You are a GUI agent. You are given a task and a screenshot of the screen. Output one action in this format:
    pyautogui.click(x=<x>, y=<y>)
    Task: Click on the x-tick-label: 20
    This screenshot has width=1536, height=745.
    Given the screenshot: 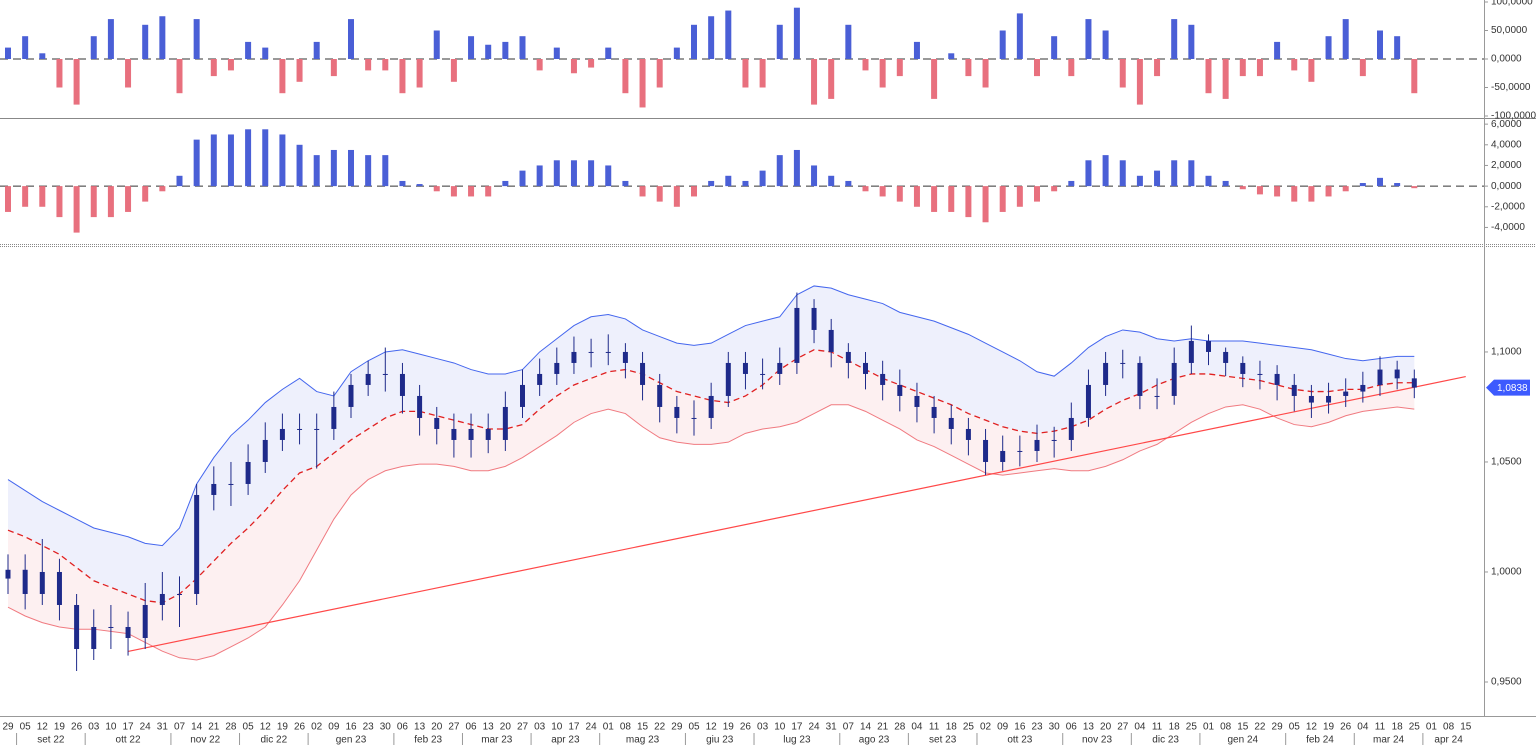 What is the action you would take?
    pyautogui.click(x=437, y=727)
    